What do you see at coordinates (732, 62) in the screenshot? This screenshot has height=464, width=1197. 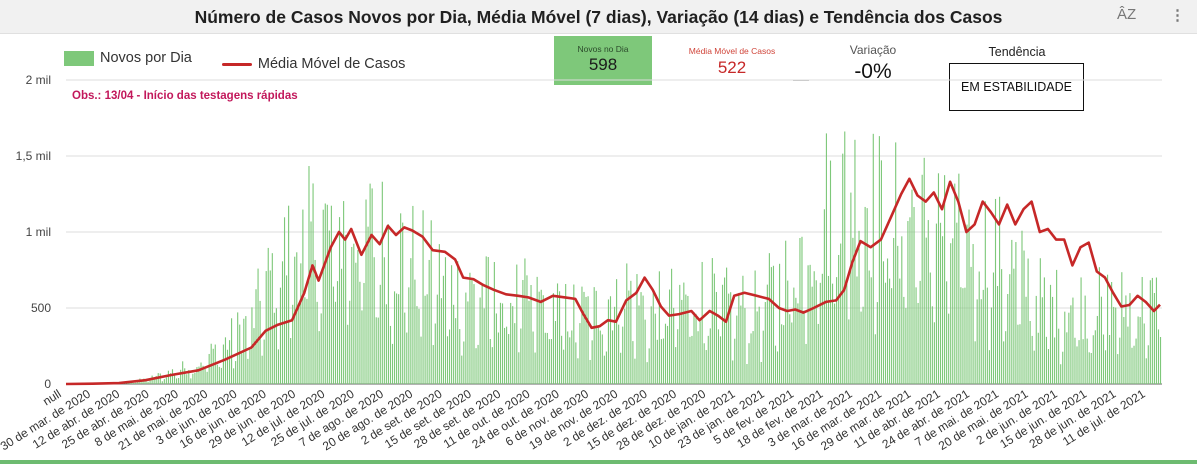 I see `kpi-media-card: Média Móvel de Casos 522` at bounding box center [732, 62].